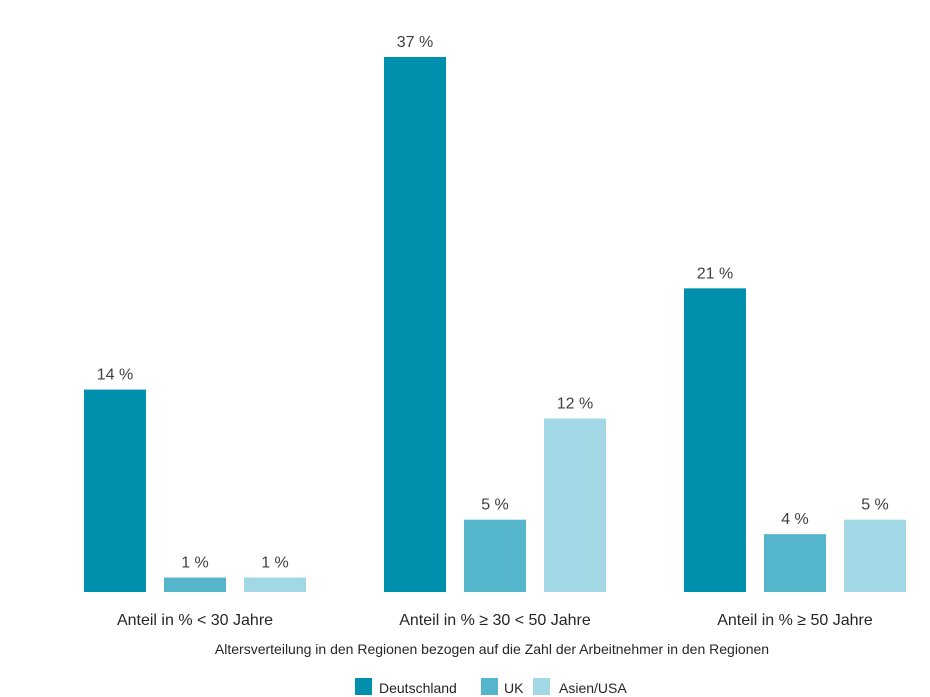 The height and width of the screenshot is (697, 930). I want to click on legend-swatch-asien-usa, so click(541, 686).